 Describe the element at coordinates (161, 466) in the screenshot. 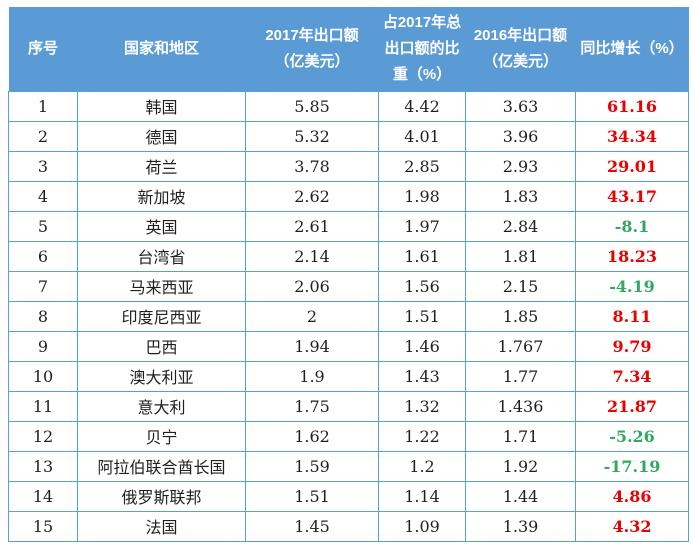

I see `cell-country: 阿拉伯联合酋长国` at that location.